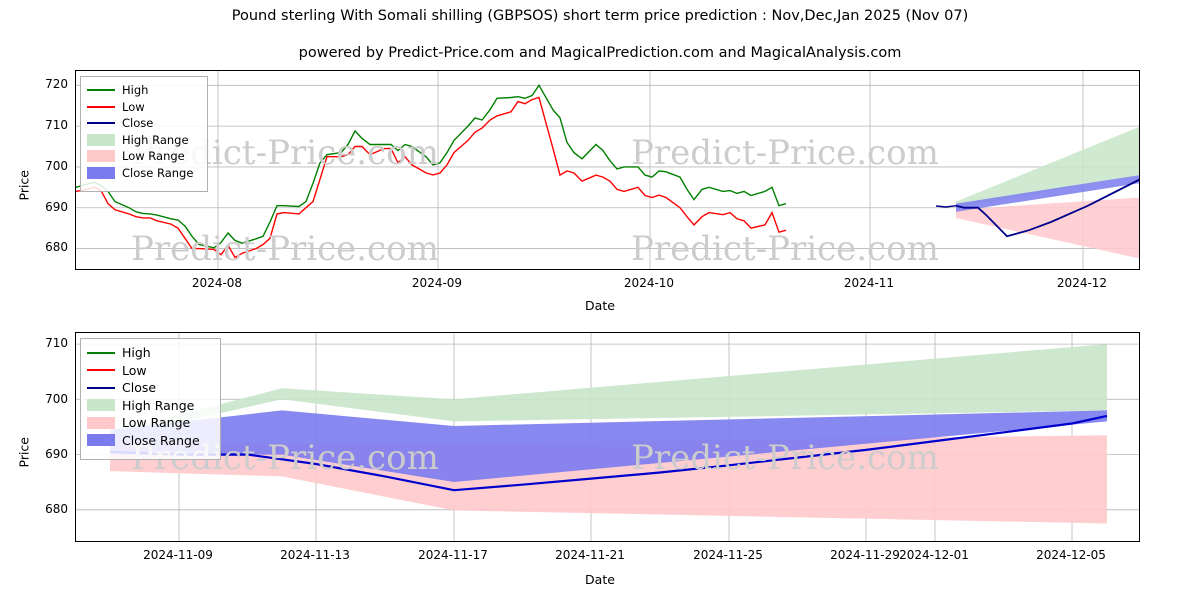  What do you see at coordinates (24, 185) in the screenshot?
I see `top-yaxis-label: Price` at bounding box center [24, 185].